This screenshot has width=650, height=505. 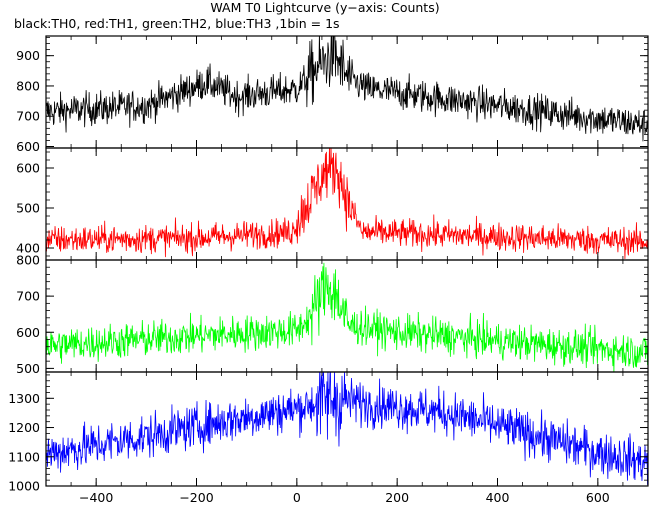 What do you see at coordinates (96, 497) in the screenshot?
I see `x-tick-label: −400` at bounding box center [96, 497].